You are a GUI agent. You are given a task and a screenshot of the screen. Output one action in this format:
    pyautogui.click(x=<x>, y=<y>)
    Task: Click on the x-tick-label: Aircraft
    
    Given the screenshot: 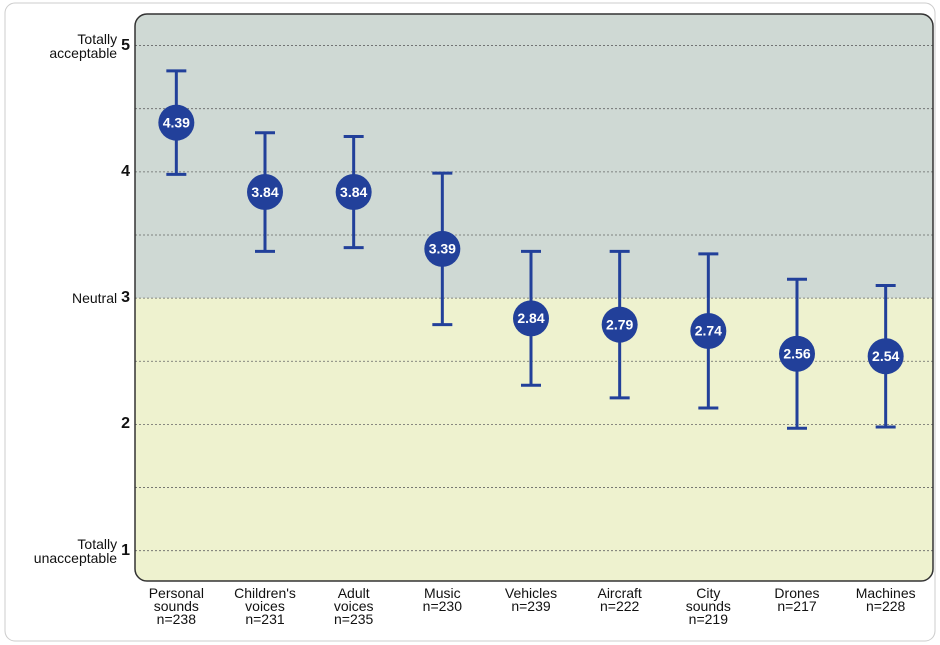 What is the action you would take?
    pyautogui.click(x=619, y=593)
    